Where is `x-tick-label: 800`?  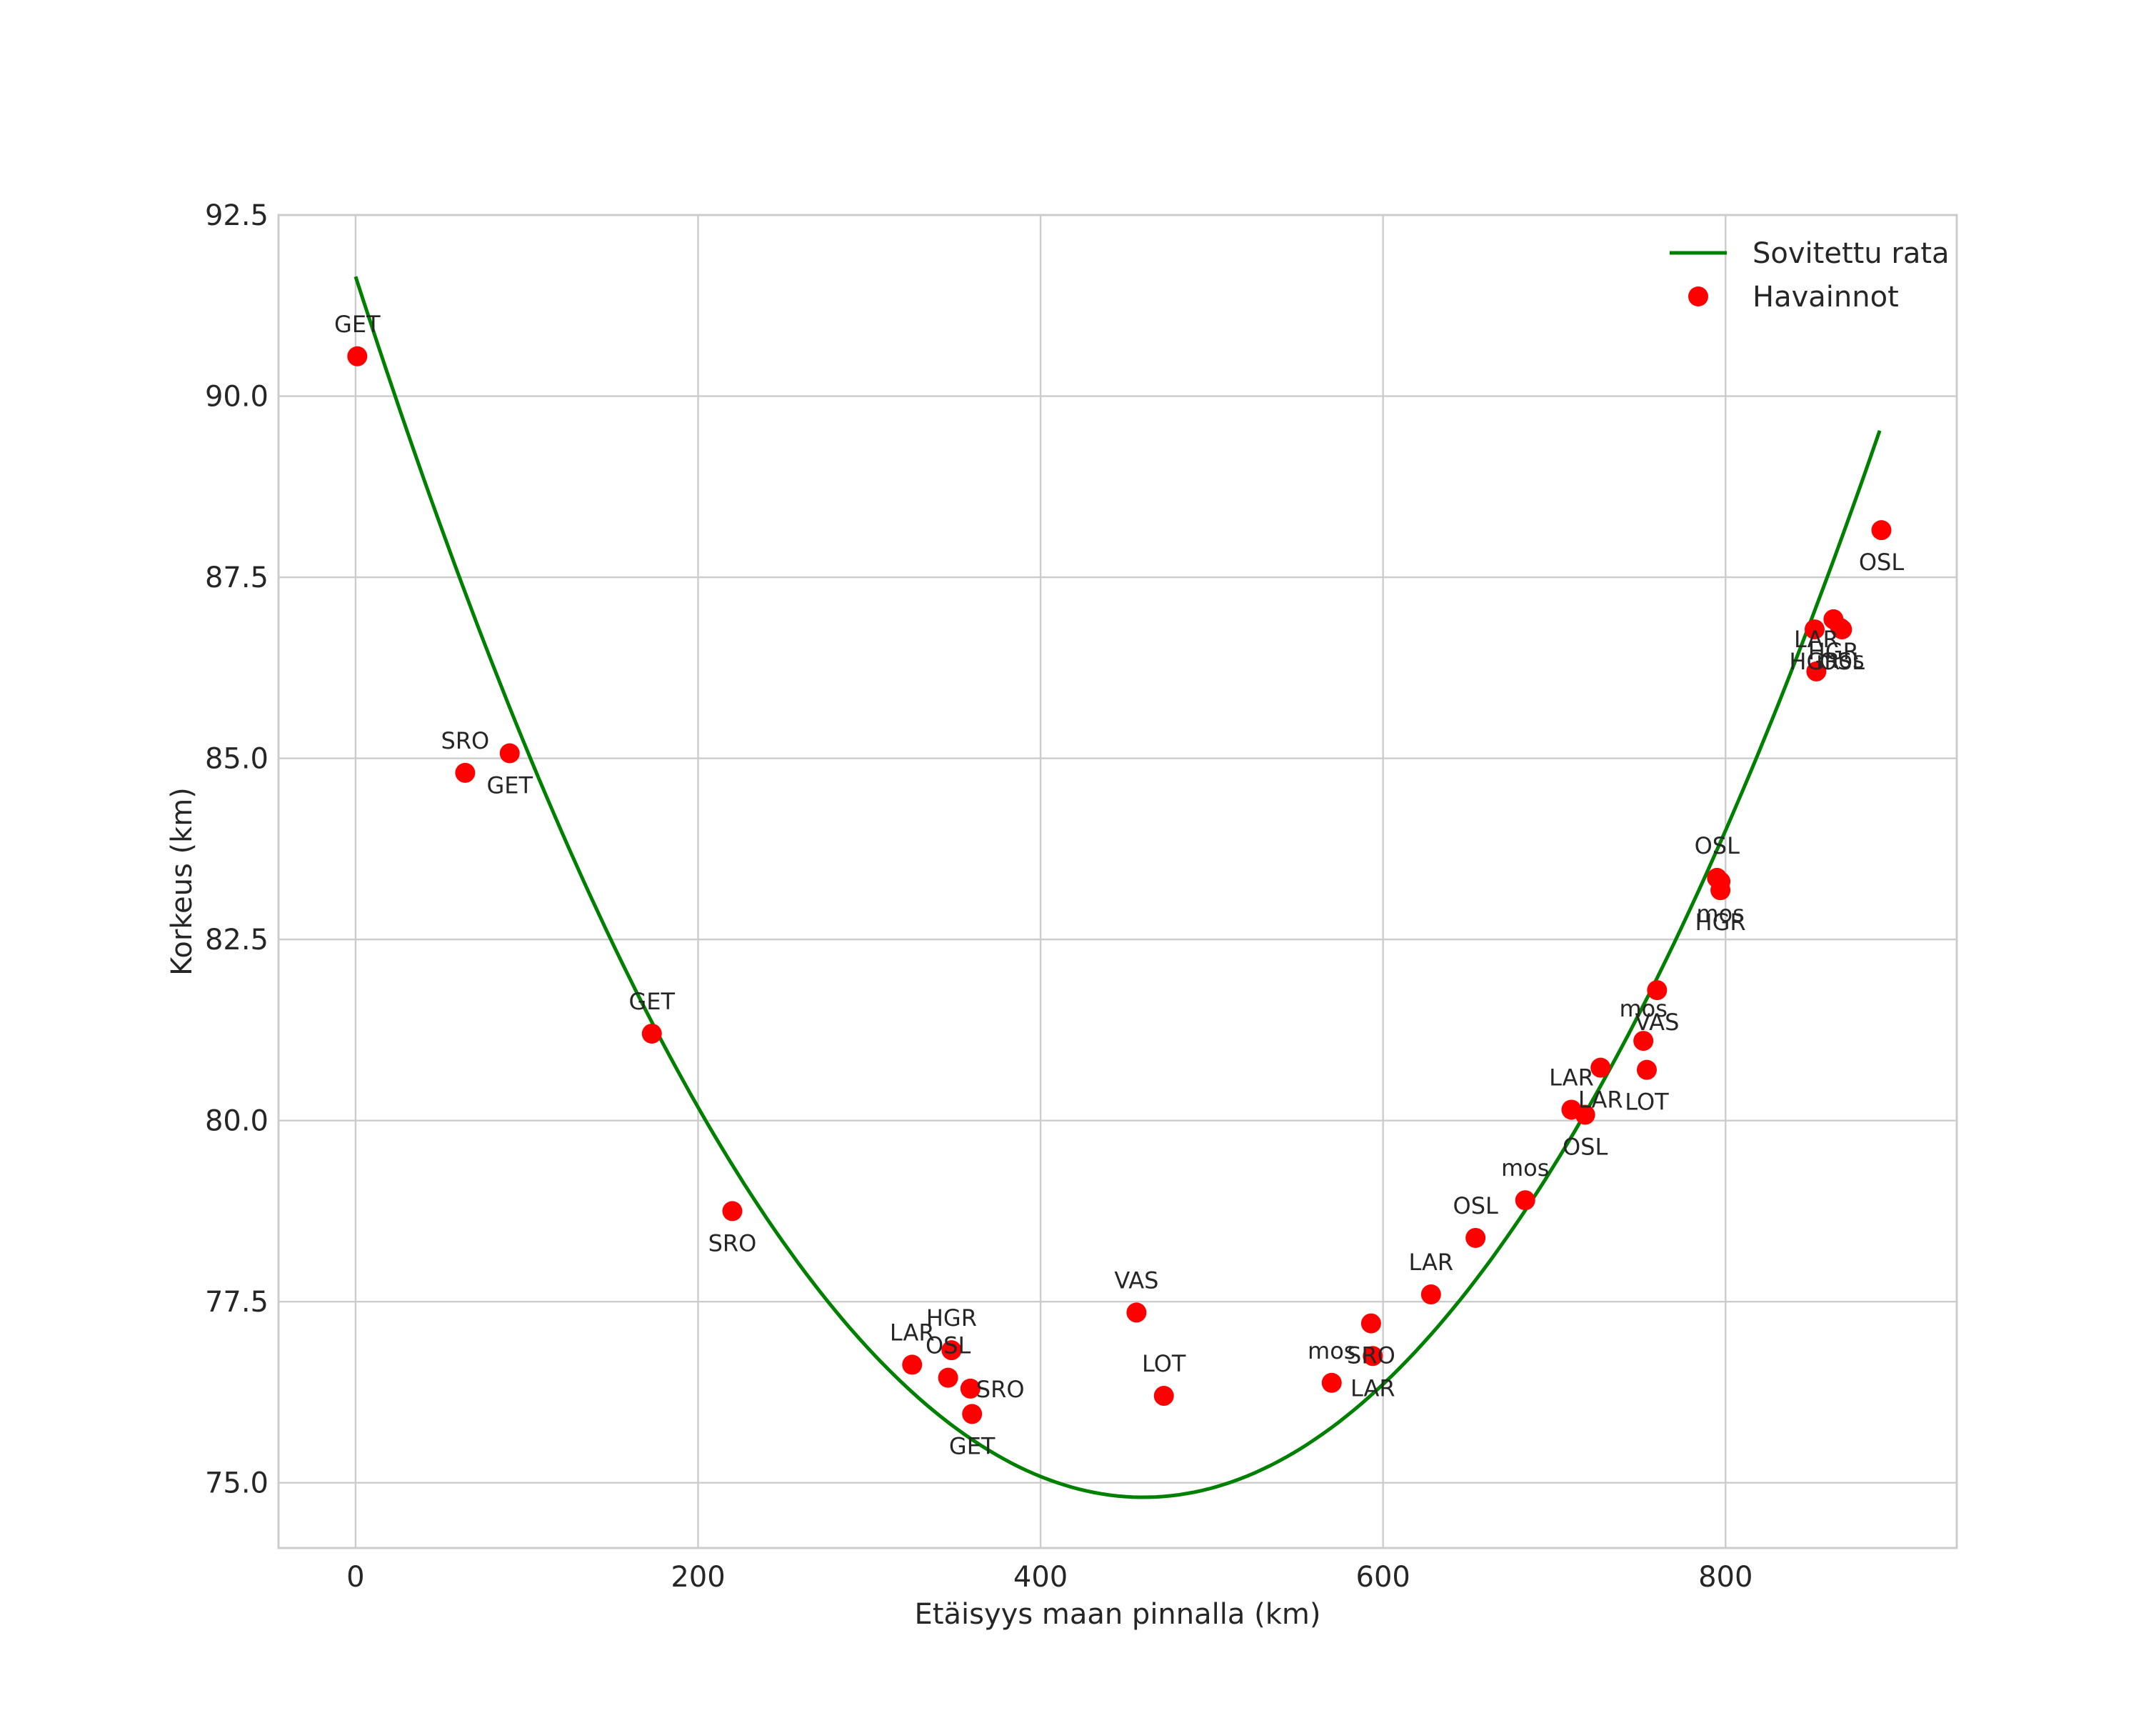
x-tick-label: 800 is located at coordinates (1726, 1578).